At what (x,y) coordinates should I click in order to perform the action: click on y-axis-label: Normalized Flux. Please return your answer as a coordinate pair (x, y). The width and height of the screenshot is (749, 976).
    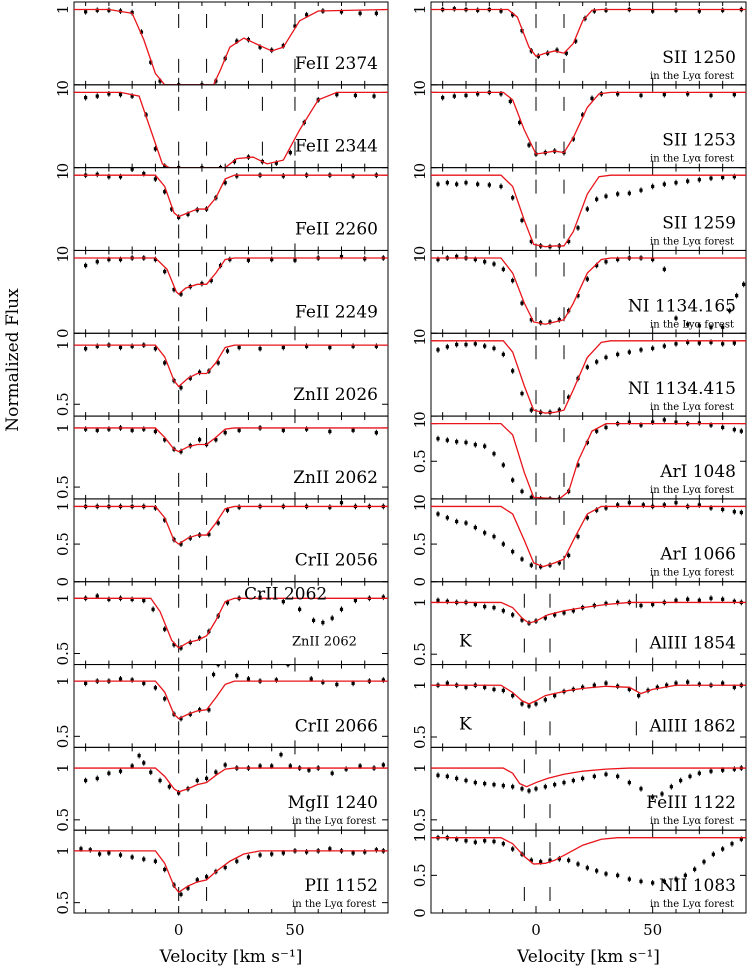
    Looking at the image, I should click on (13, 360).